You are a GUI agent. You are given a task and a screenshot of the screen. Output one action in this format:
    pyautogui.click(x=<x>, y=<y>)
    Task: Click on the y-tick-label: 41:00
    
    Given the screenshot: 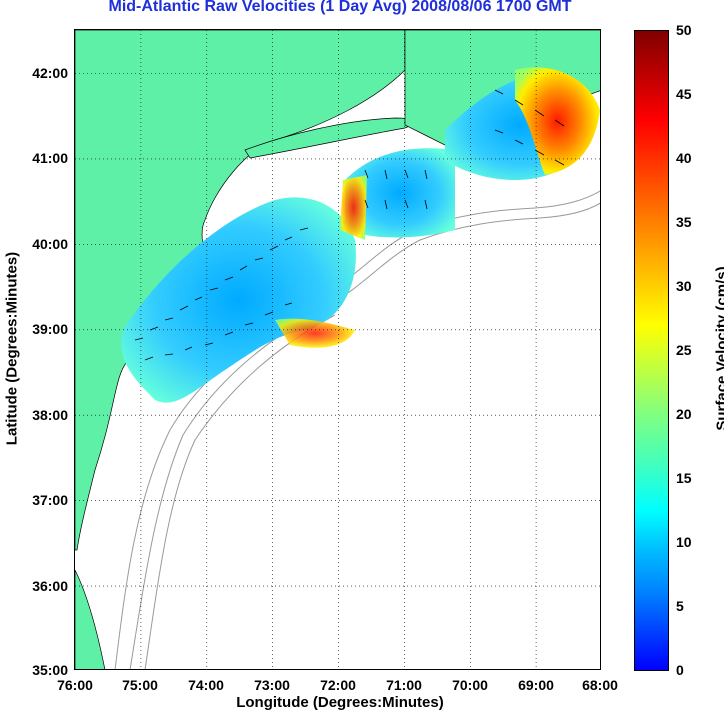 What is the action you would take?
    pyautogui.click(x=50, y=158)
    